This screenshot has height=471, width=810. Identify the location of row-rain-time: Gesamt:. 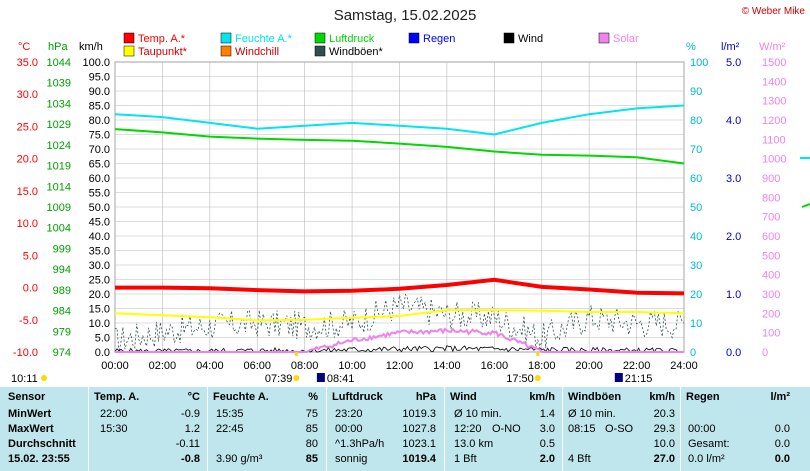
(709, 444).